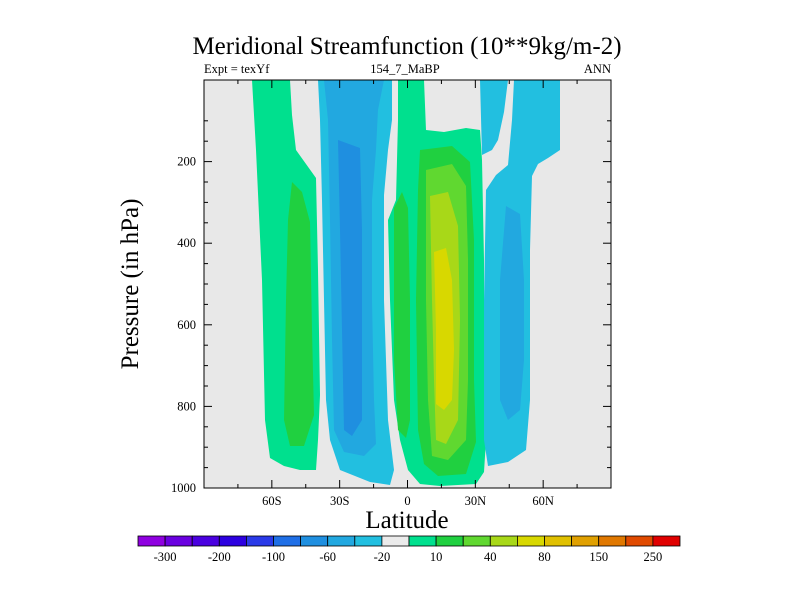 This screenshot has height=600, width=800. I want to click on case-label: 154_7_MaBP, so click(405, 69).